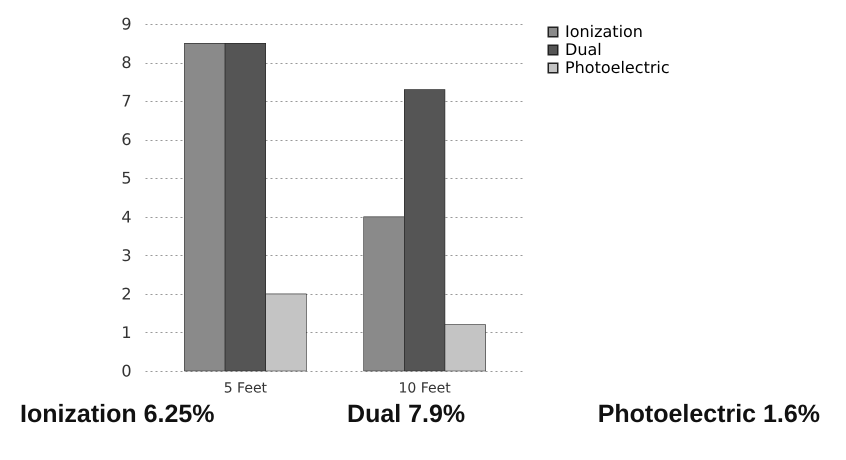  What do you see at coordinates (126, 294) in the screenshot?
I see `y-tick-label: 2` at bounding box center [126, 294].